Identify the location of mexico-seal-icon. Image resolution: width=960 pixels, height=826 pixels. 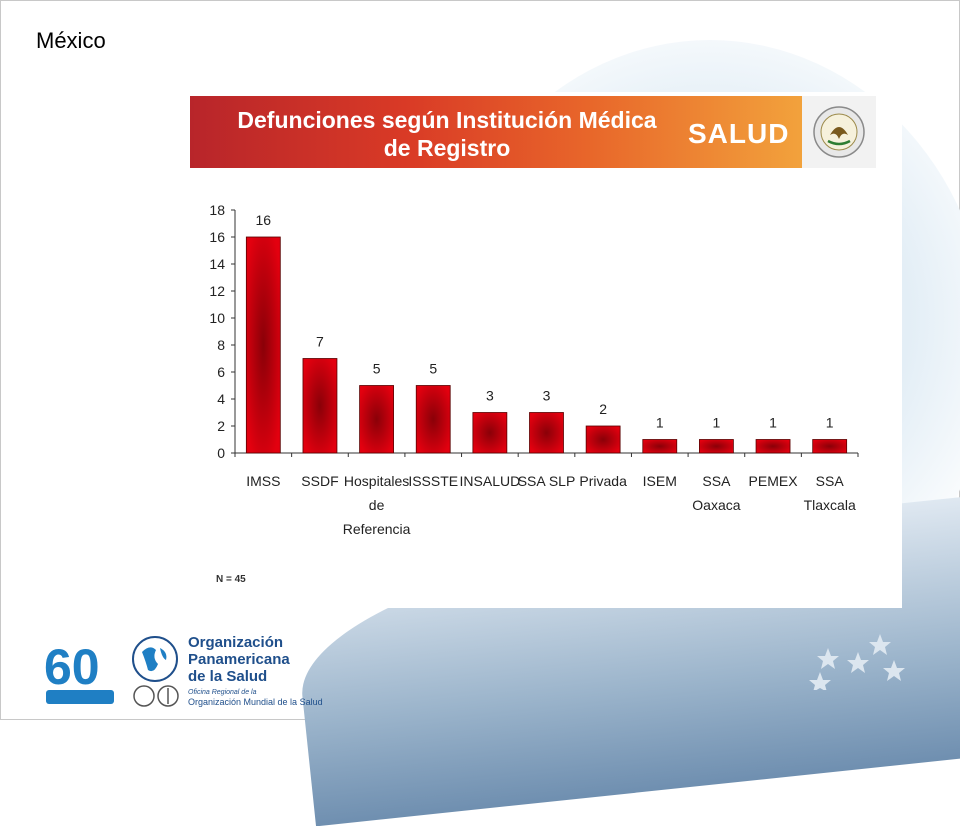
(839, 132).